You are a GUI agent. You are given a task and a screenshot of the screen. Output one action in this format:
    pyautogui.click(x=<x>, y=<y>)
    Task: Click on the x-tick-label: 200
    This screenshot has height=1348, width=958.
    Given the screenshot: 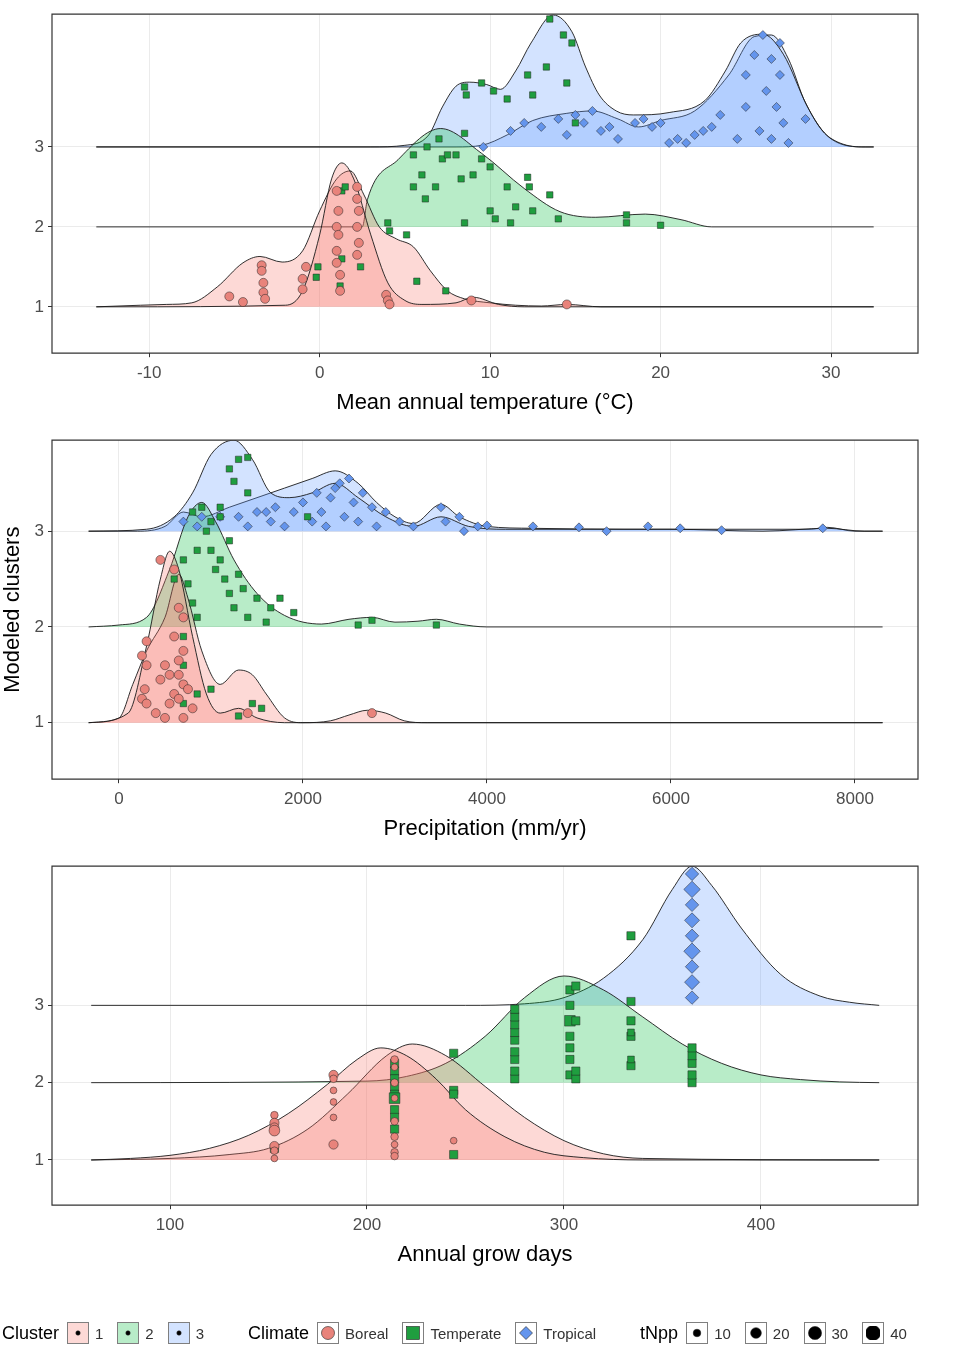 What is the action you would take?
    pyautogui.click(x=367, y=1225)
    